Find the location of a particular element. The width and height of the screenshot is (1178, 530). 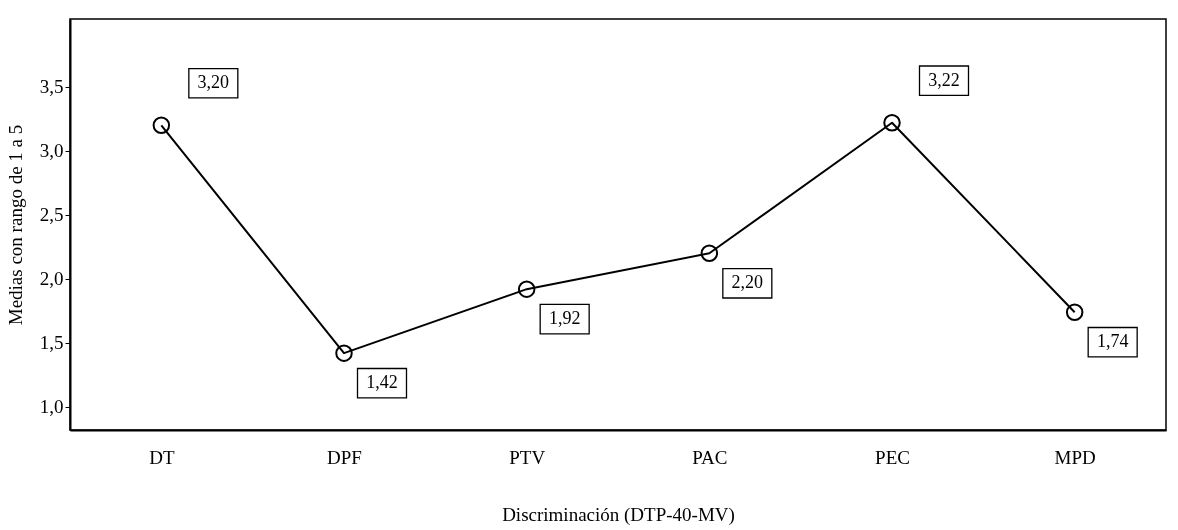

data-label: 1,74 is located at coordinates (1112, 341).